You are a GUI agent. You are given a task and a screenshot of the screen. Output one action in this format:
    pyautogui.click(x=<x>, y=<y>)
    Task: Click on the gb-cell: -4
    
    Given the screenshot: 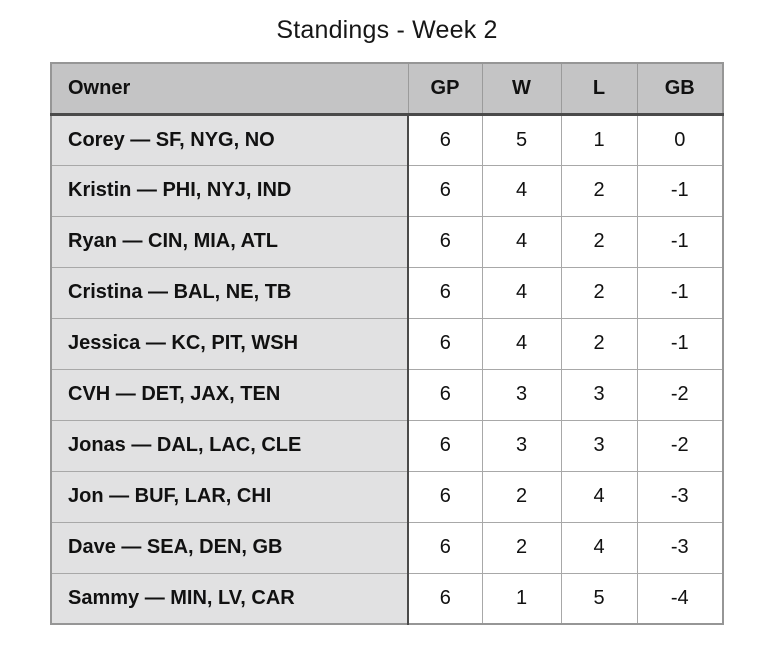 What is the action you would take?
    pyautogui.click(x=680, y=598)
    